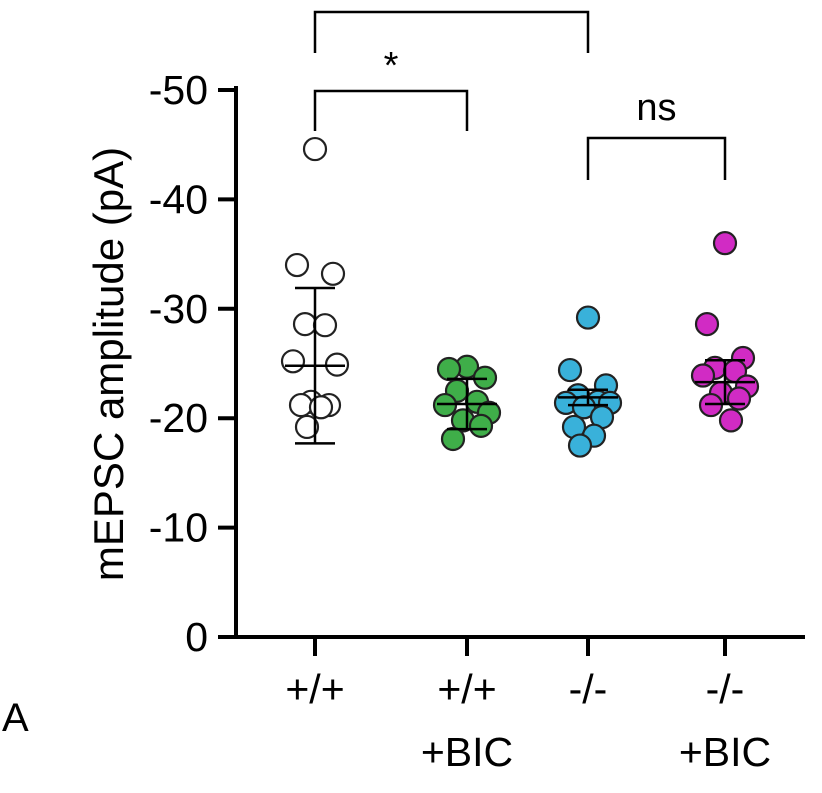 This screenshot has height=793, width=822. I want to click on y-tick-label: -50, so click(178, 90).